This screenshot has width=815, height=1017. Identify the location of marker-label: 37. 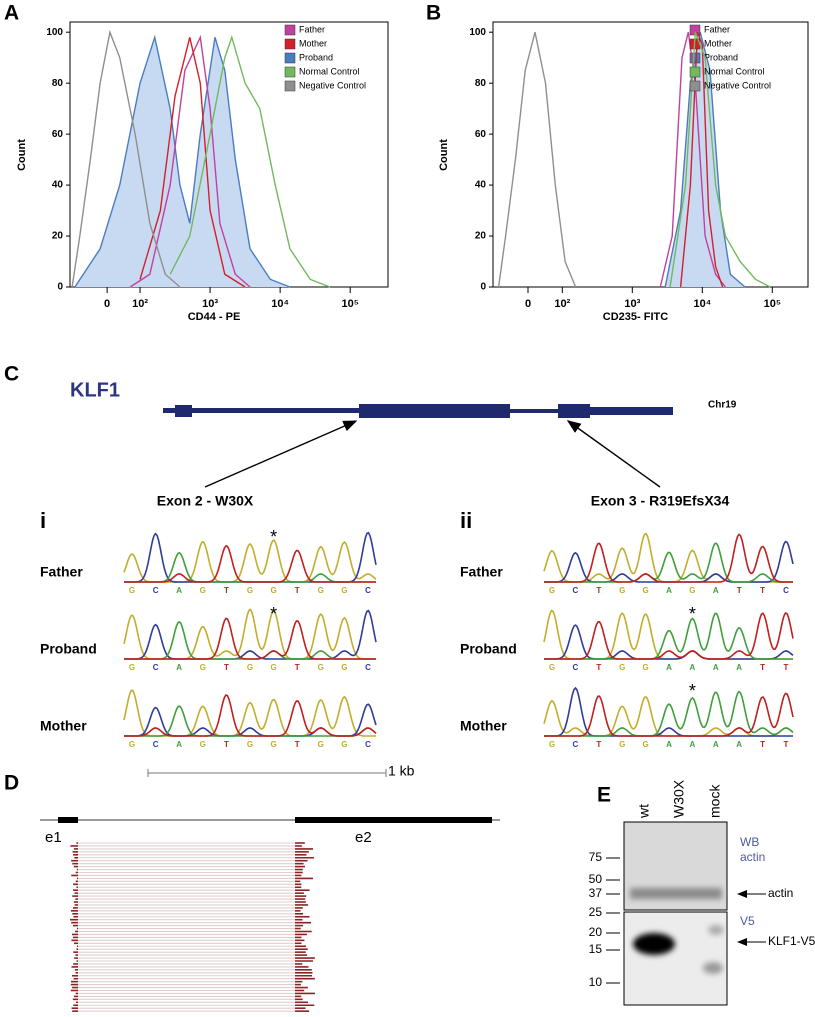
(596, 893).